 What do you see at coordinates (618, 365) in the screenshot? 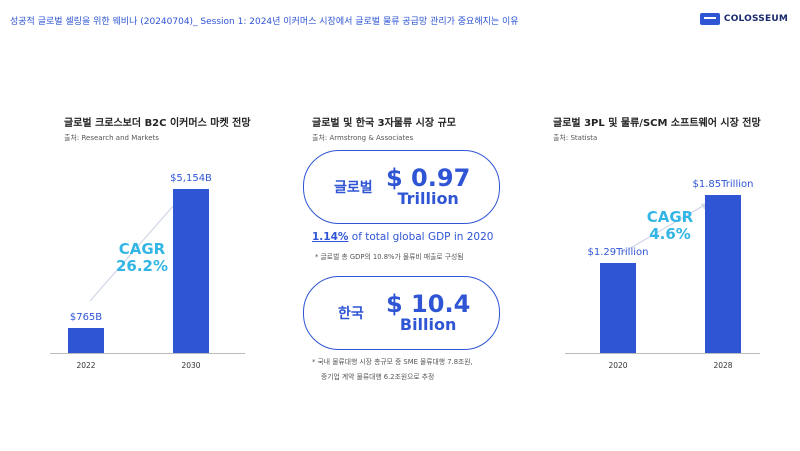
I see `chart-x-tick-label: 2020` at bounding box center [618, 365].